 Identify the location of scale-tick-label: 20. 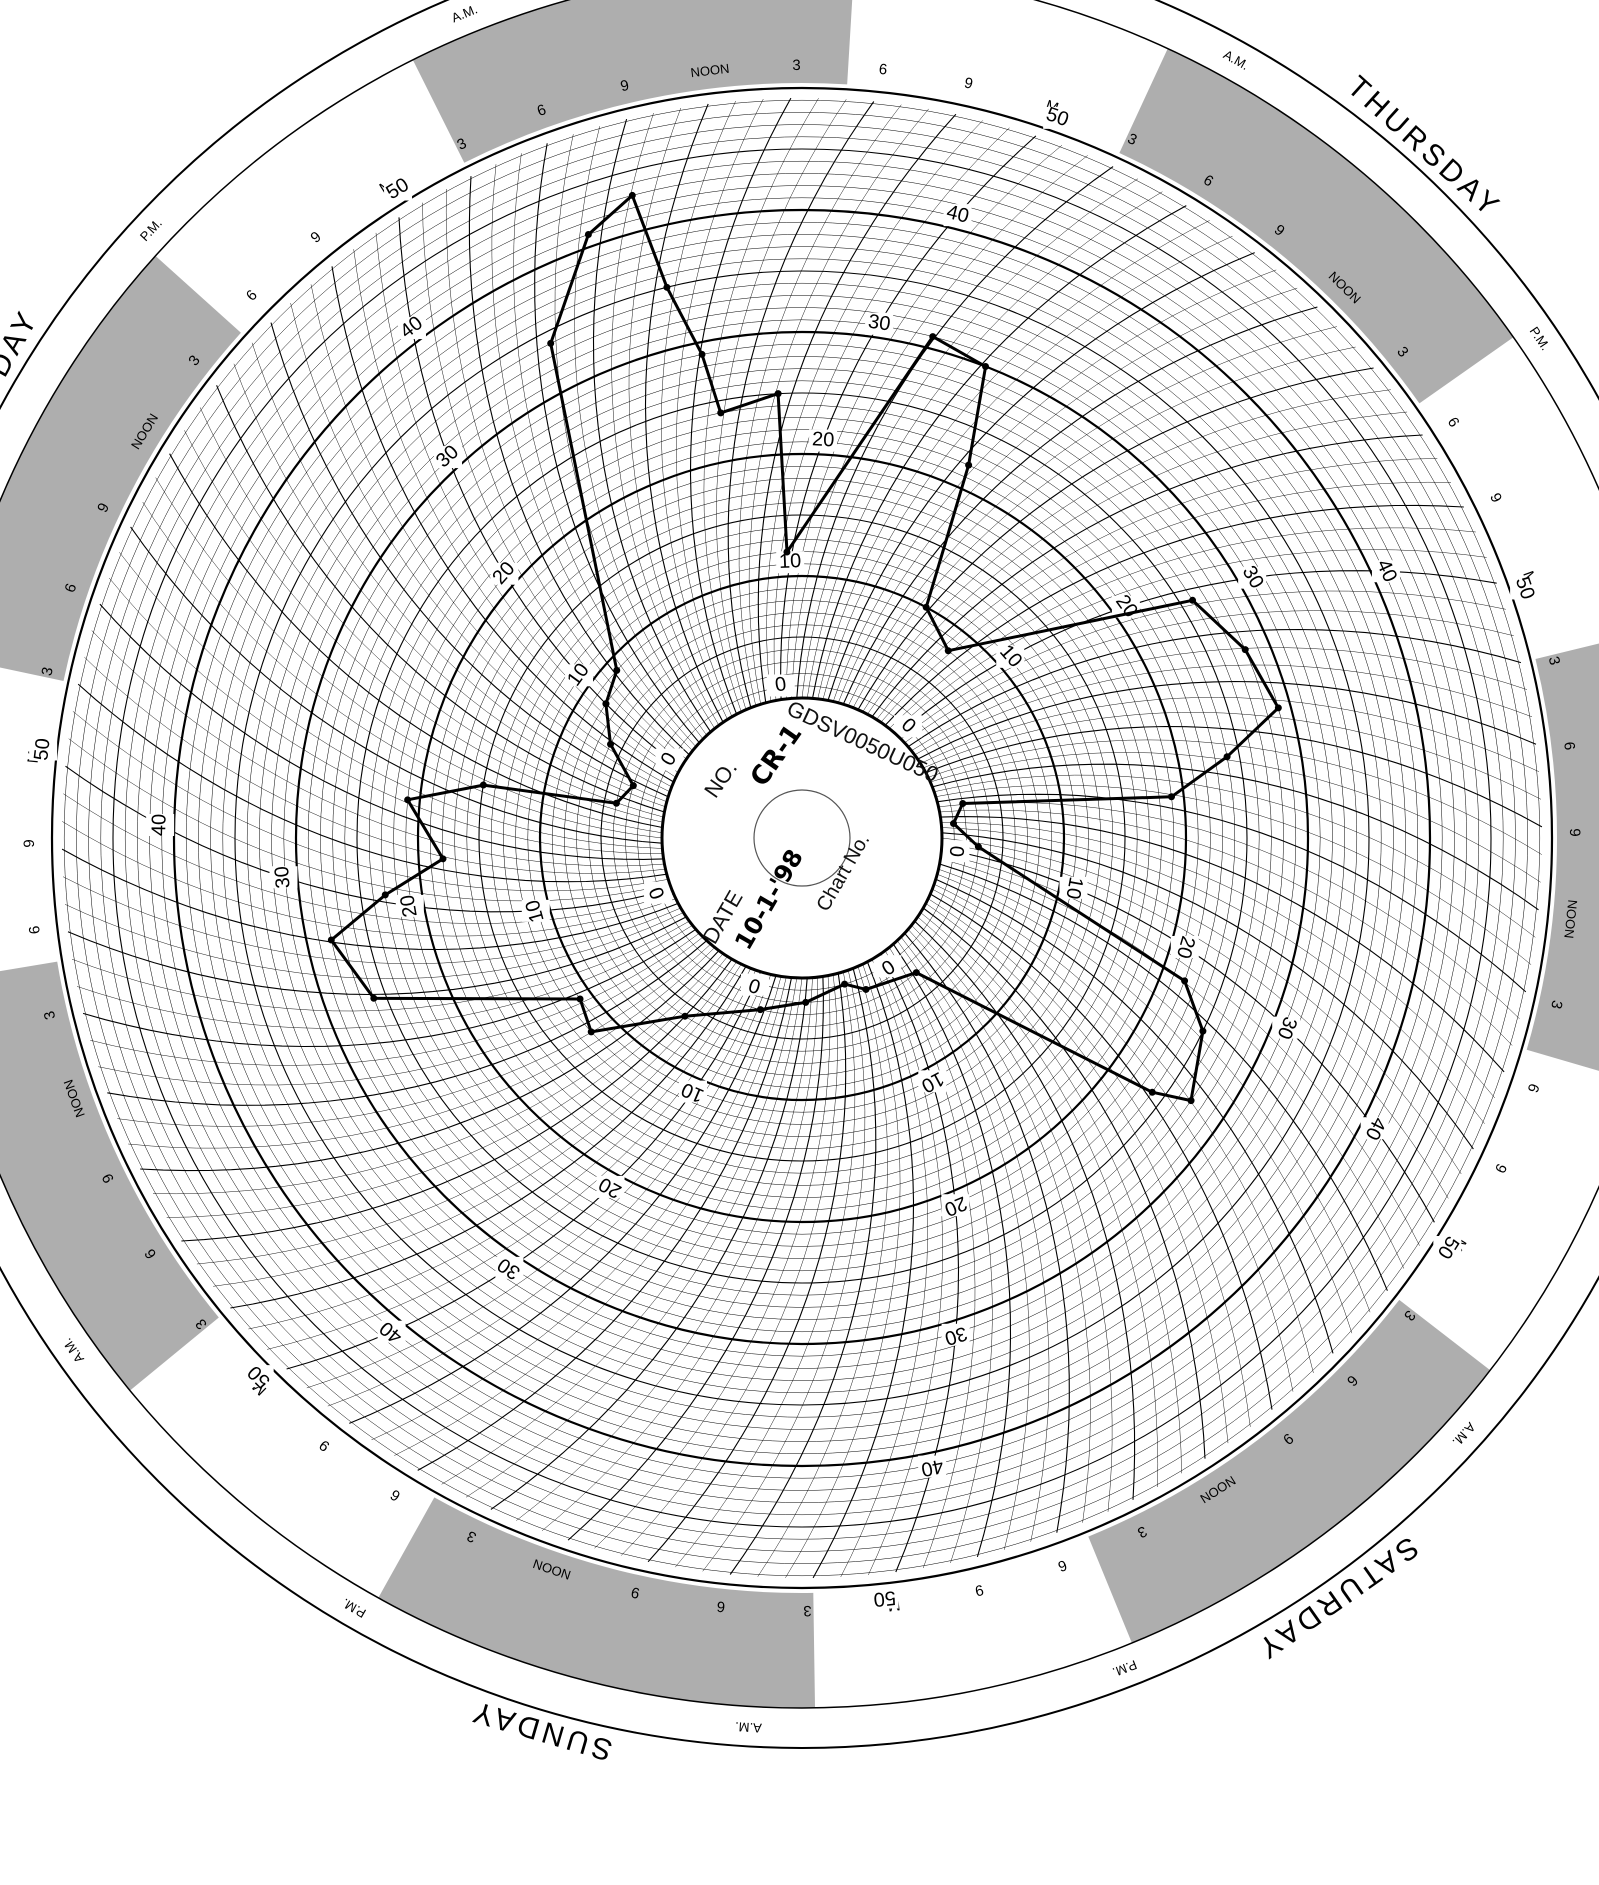
(822, 439).